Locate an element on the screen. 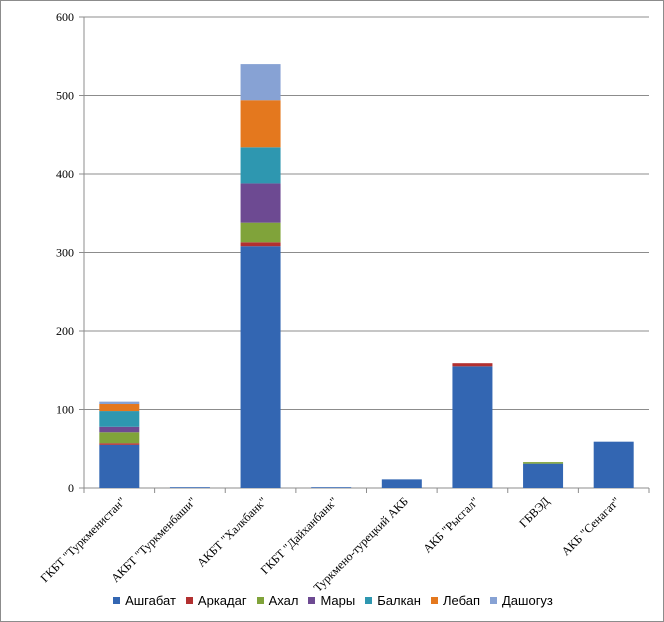 The height and width of the screenshot is (622, 664). legend-item: Ахал is located at coordinates (277, 600).